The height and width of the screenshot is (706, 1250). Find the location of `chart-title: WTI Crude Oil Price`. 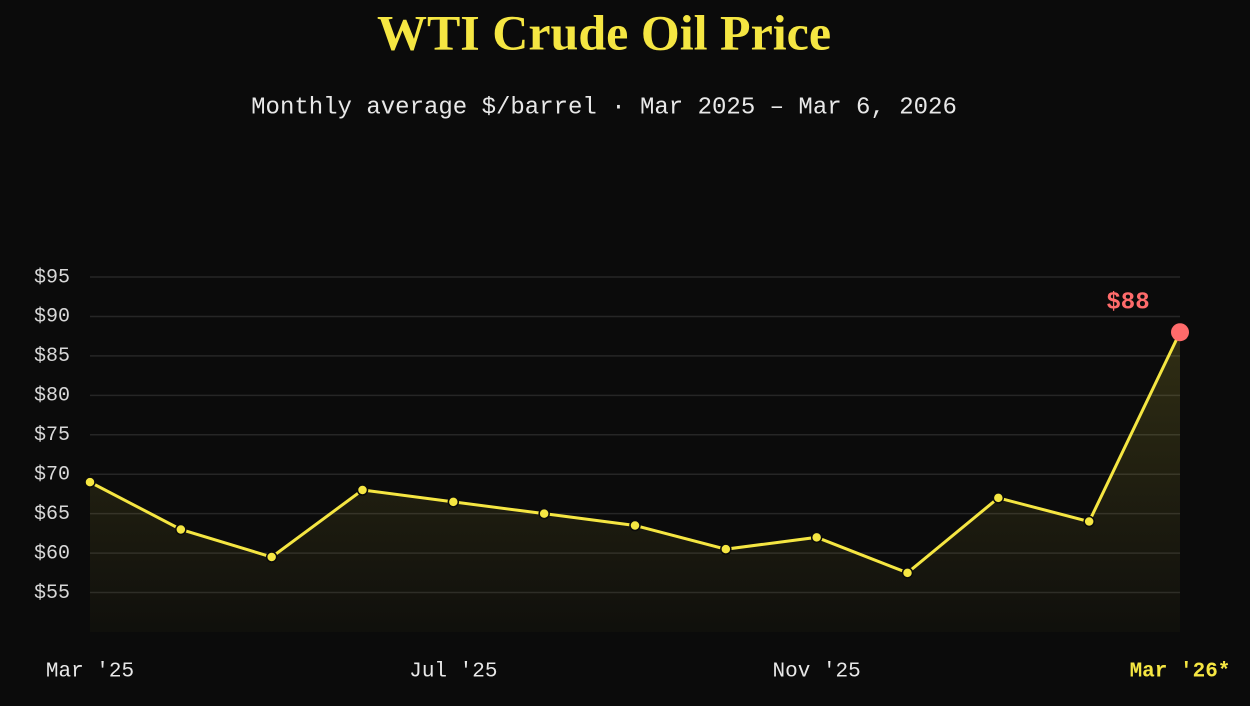

chart-title: WTI Crude Oil Price is located at coordinates (604, 32).